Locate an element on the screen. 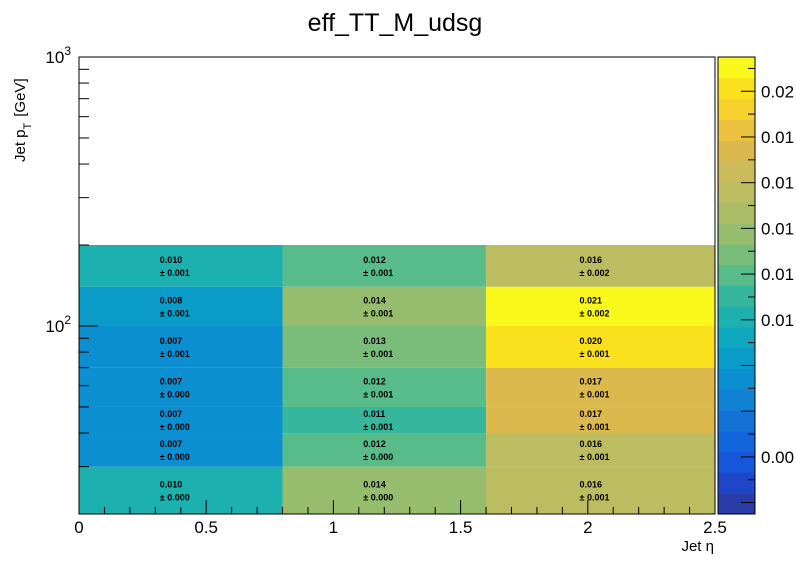 This screenshot has width=796, height=572. x-tick-label: 2.5 is located at coordinates (715, 527).